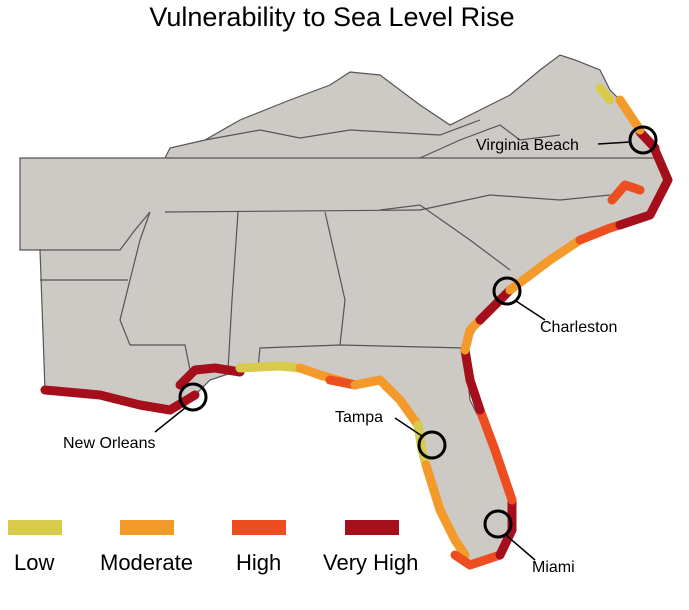 This screenshot has width=689, height=610. Describe the element at coordinates (146, 562) in the screenshot. I see `legend-label: Moderate` at that location.